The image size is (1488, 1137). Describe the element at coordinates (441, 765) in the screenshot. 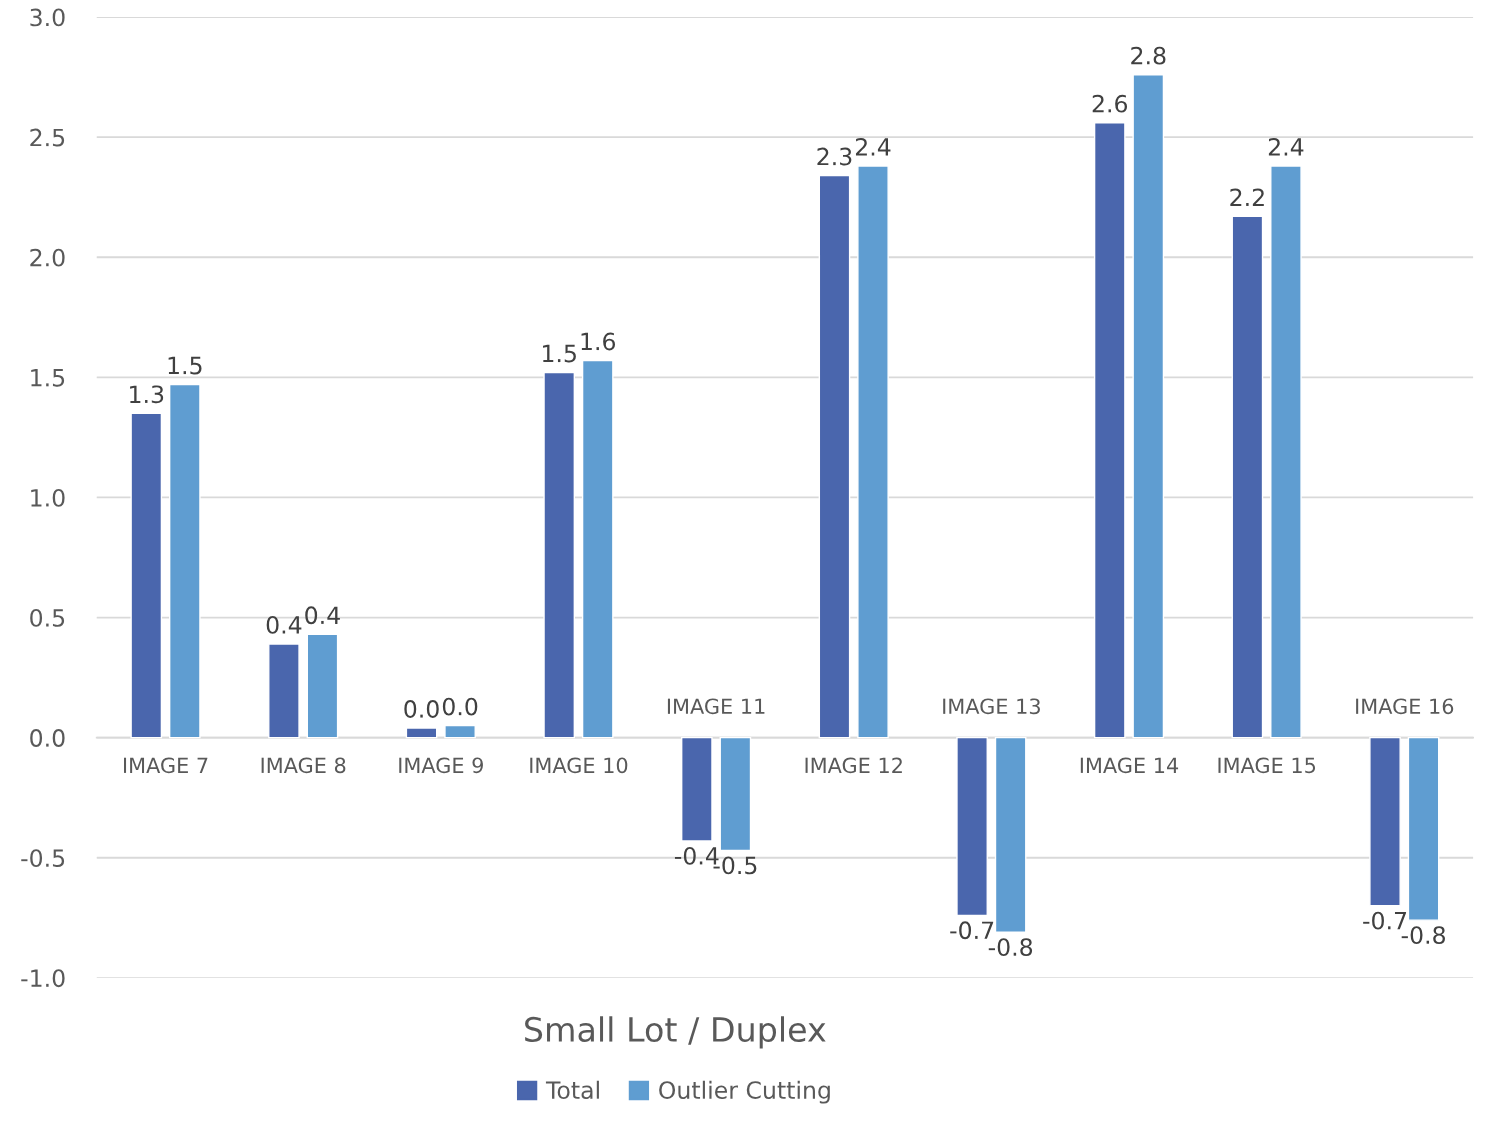

I see `x-tick-label: IMAGE 9` at that location.